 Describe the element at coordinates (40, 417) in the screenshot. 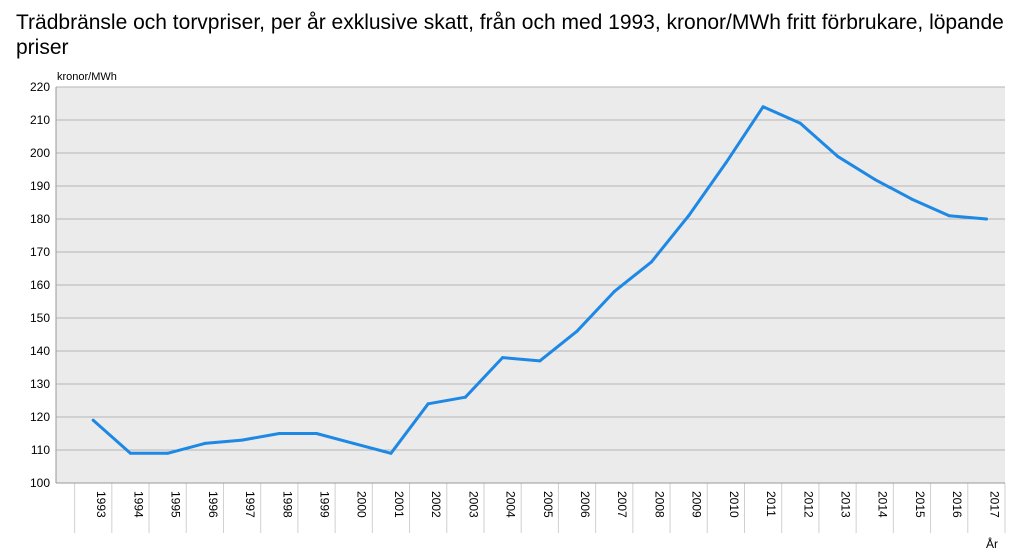

I see `y-tick-label: 120` at that location.